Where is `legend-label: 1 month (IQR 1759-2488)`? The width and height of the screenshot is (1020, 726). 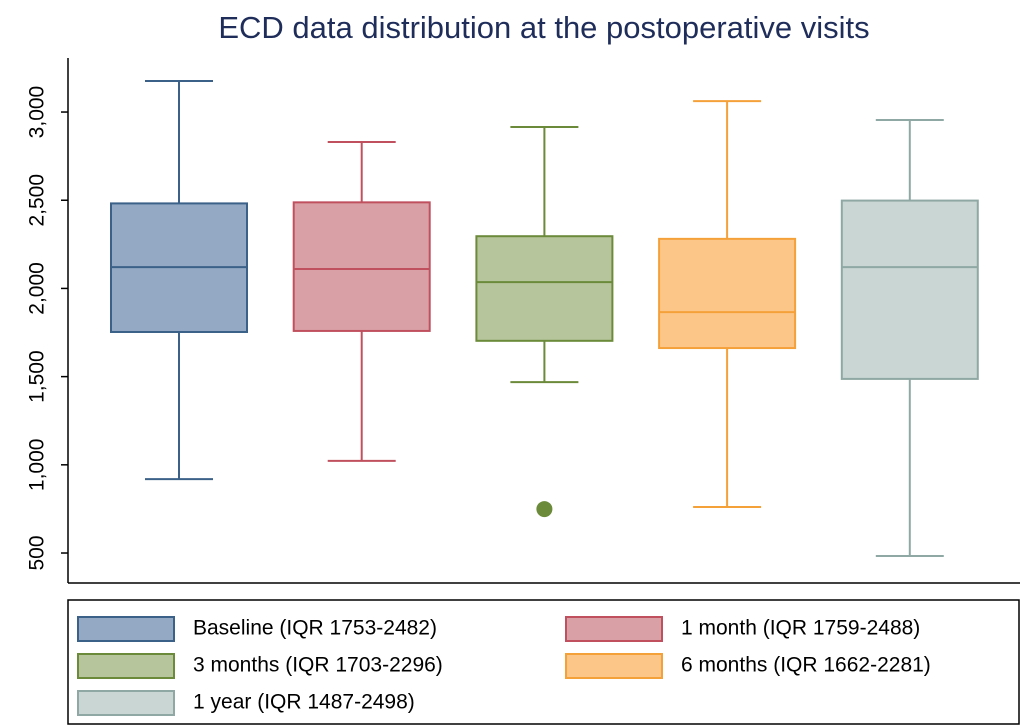 legend-label: 1 month (IQR 1759-2488) is located at coordinates (800, 628).